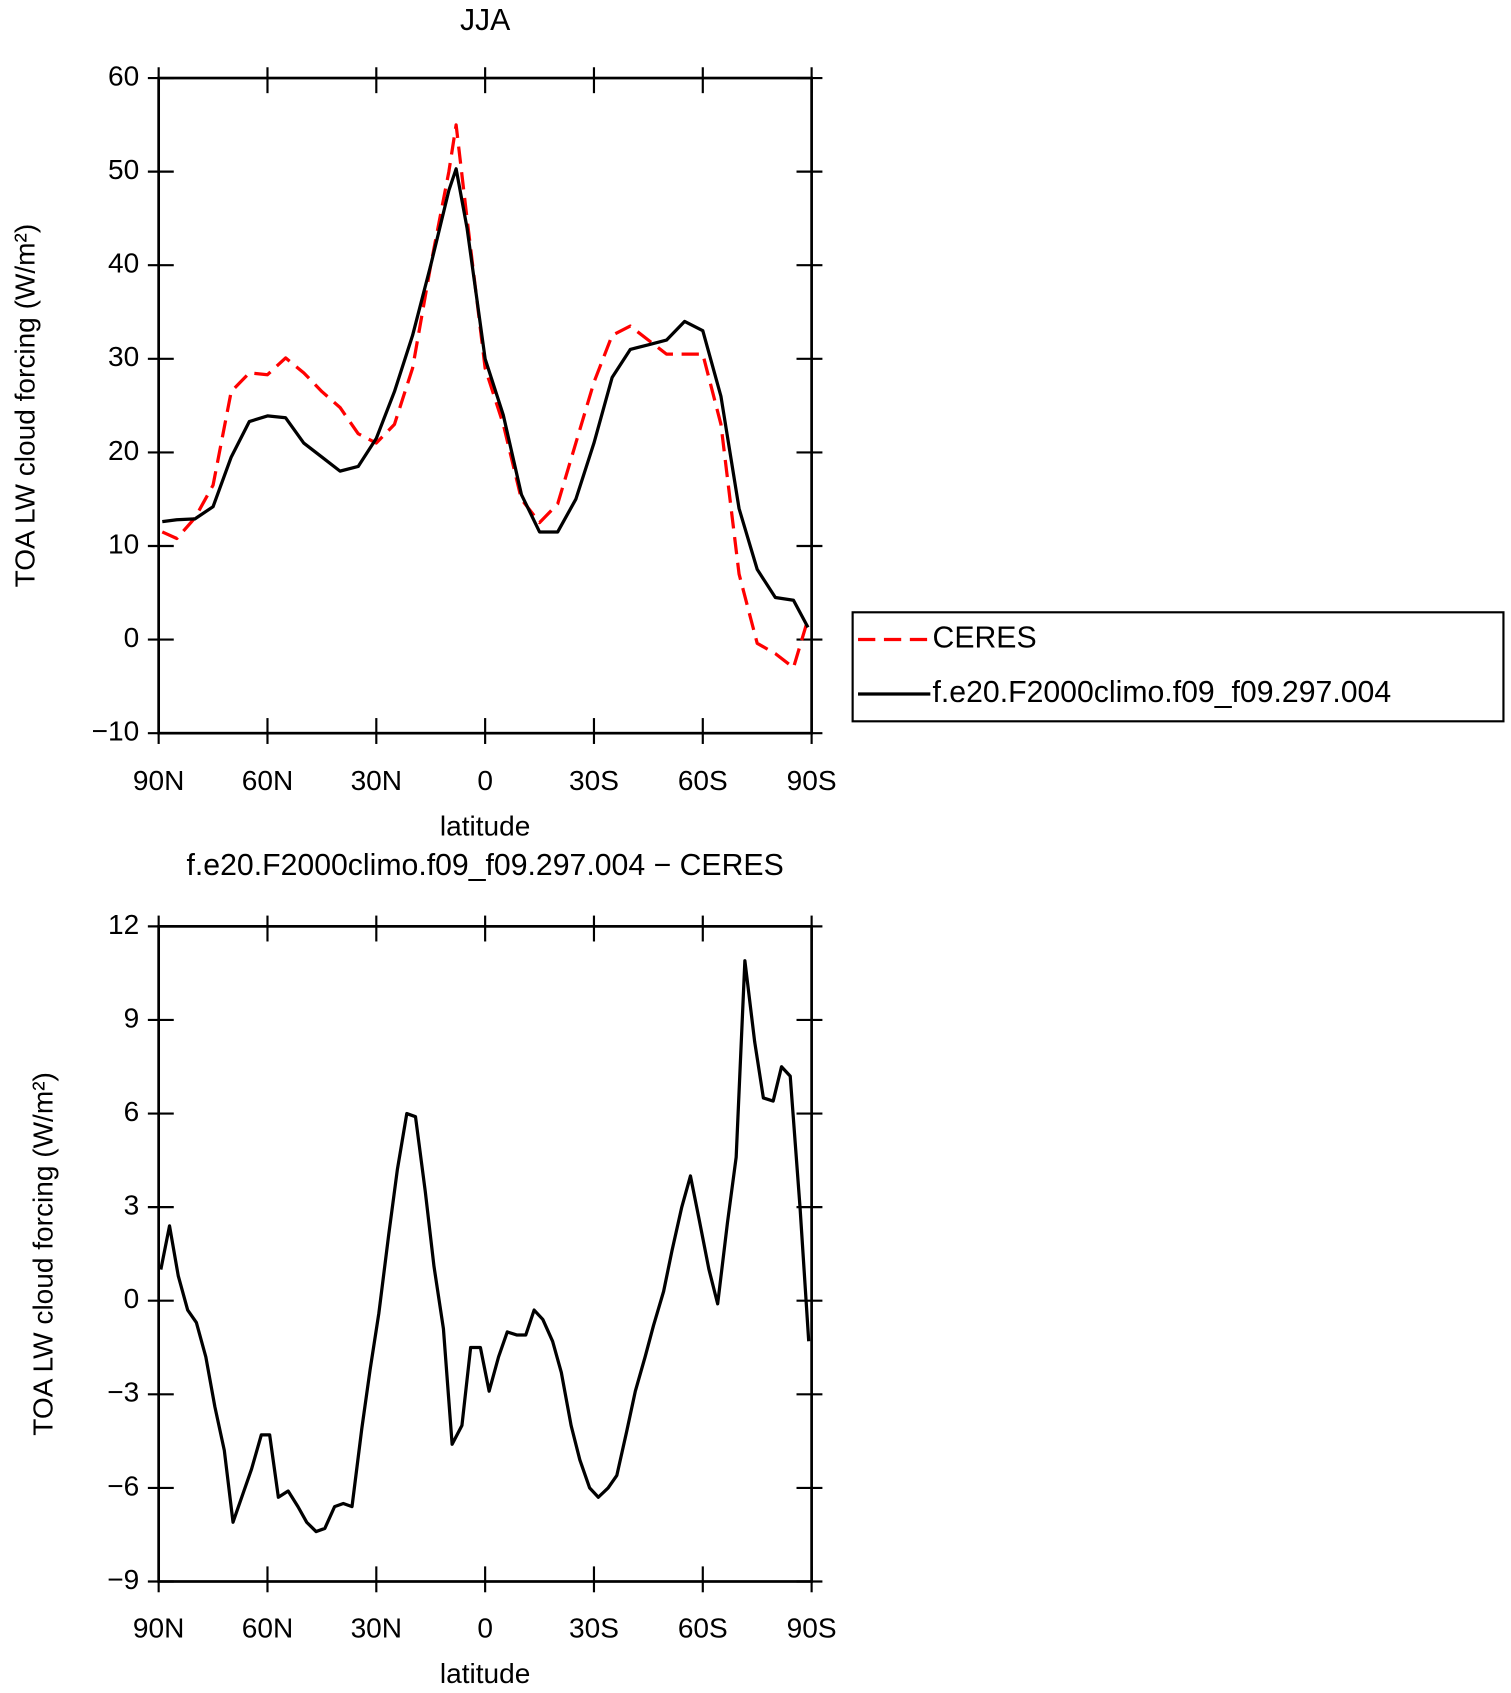  I want to click on y-tick-label: 20, so click(123, 450).